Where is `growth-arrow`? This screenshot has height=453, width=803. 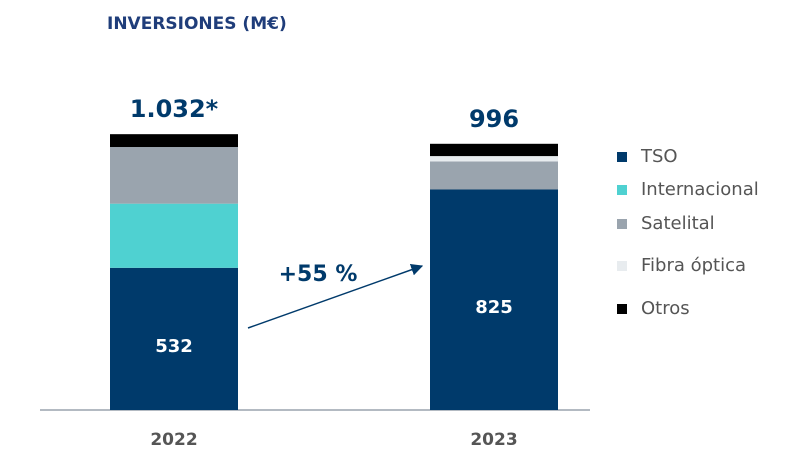 growth-arrow is located at coordinates (335, 296).